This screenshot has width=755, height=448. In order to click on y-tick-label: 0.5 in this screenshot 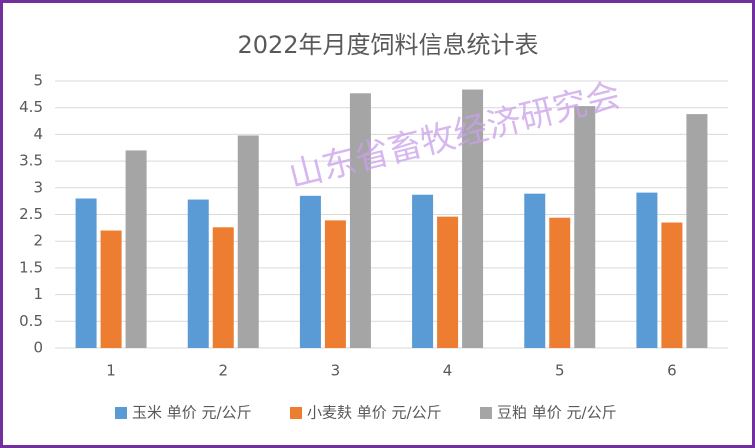, I will do `click(31, 321)`.